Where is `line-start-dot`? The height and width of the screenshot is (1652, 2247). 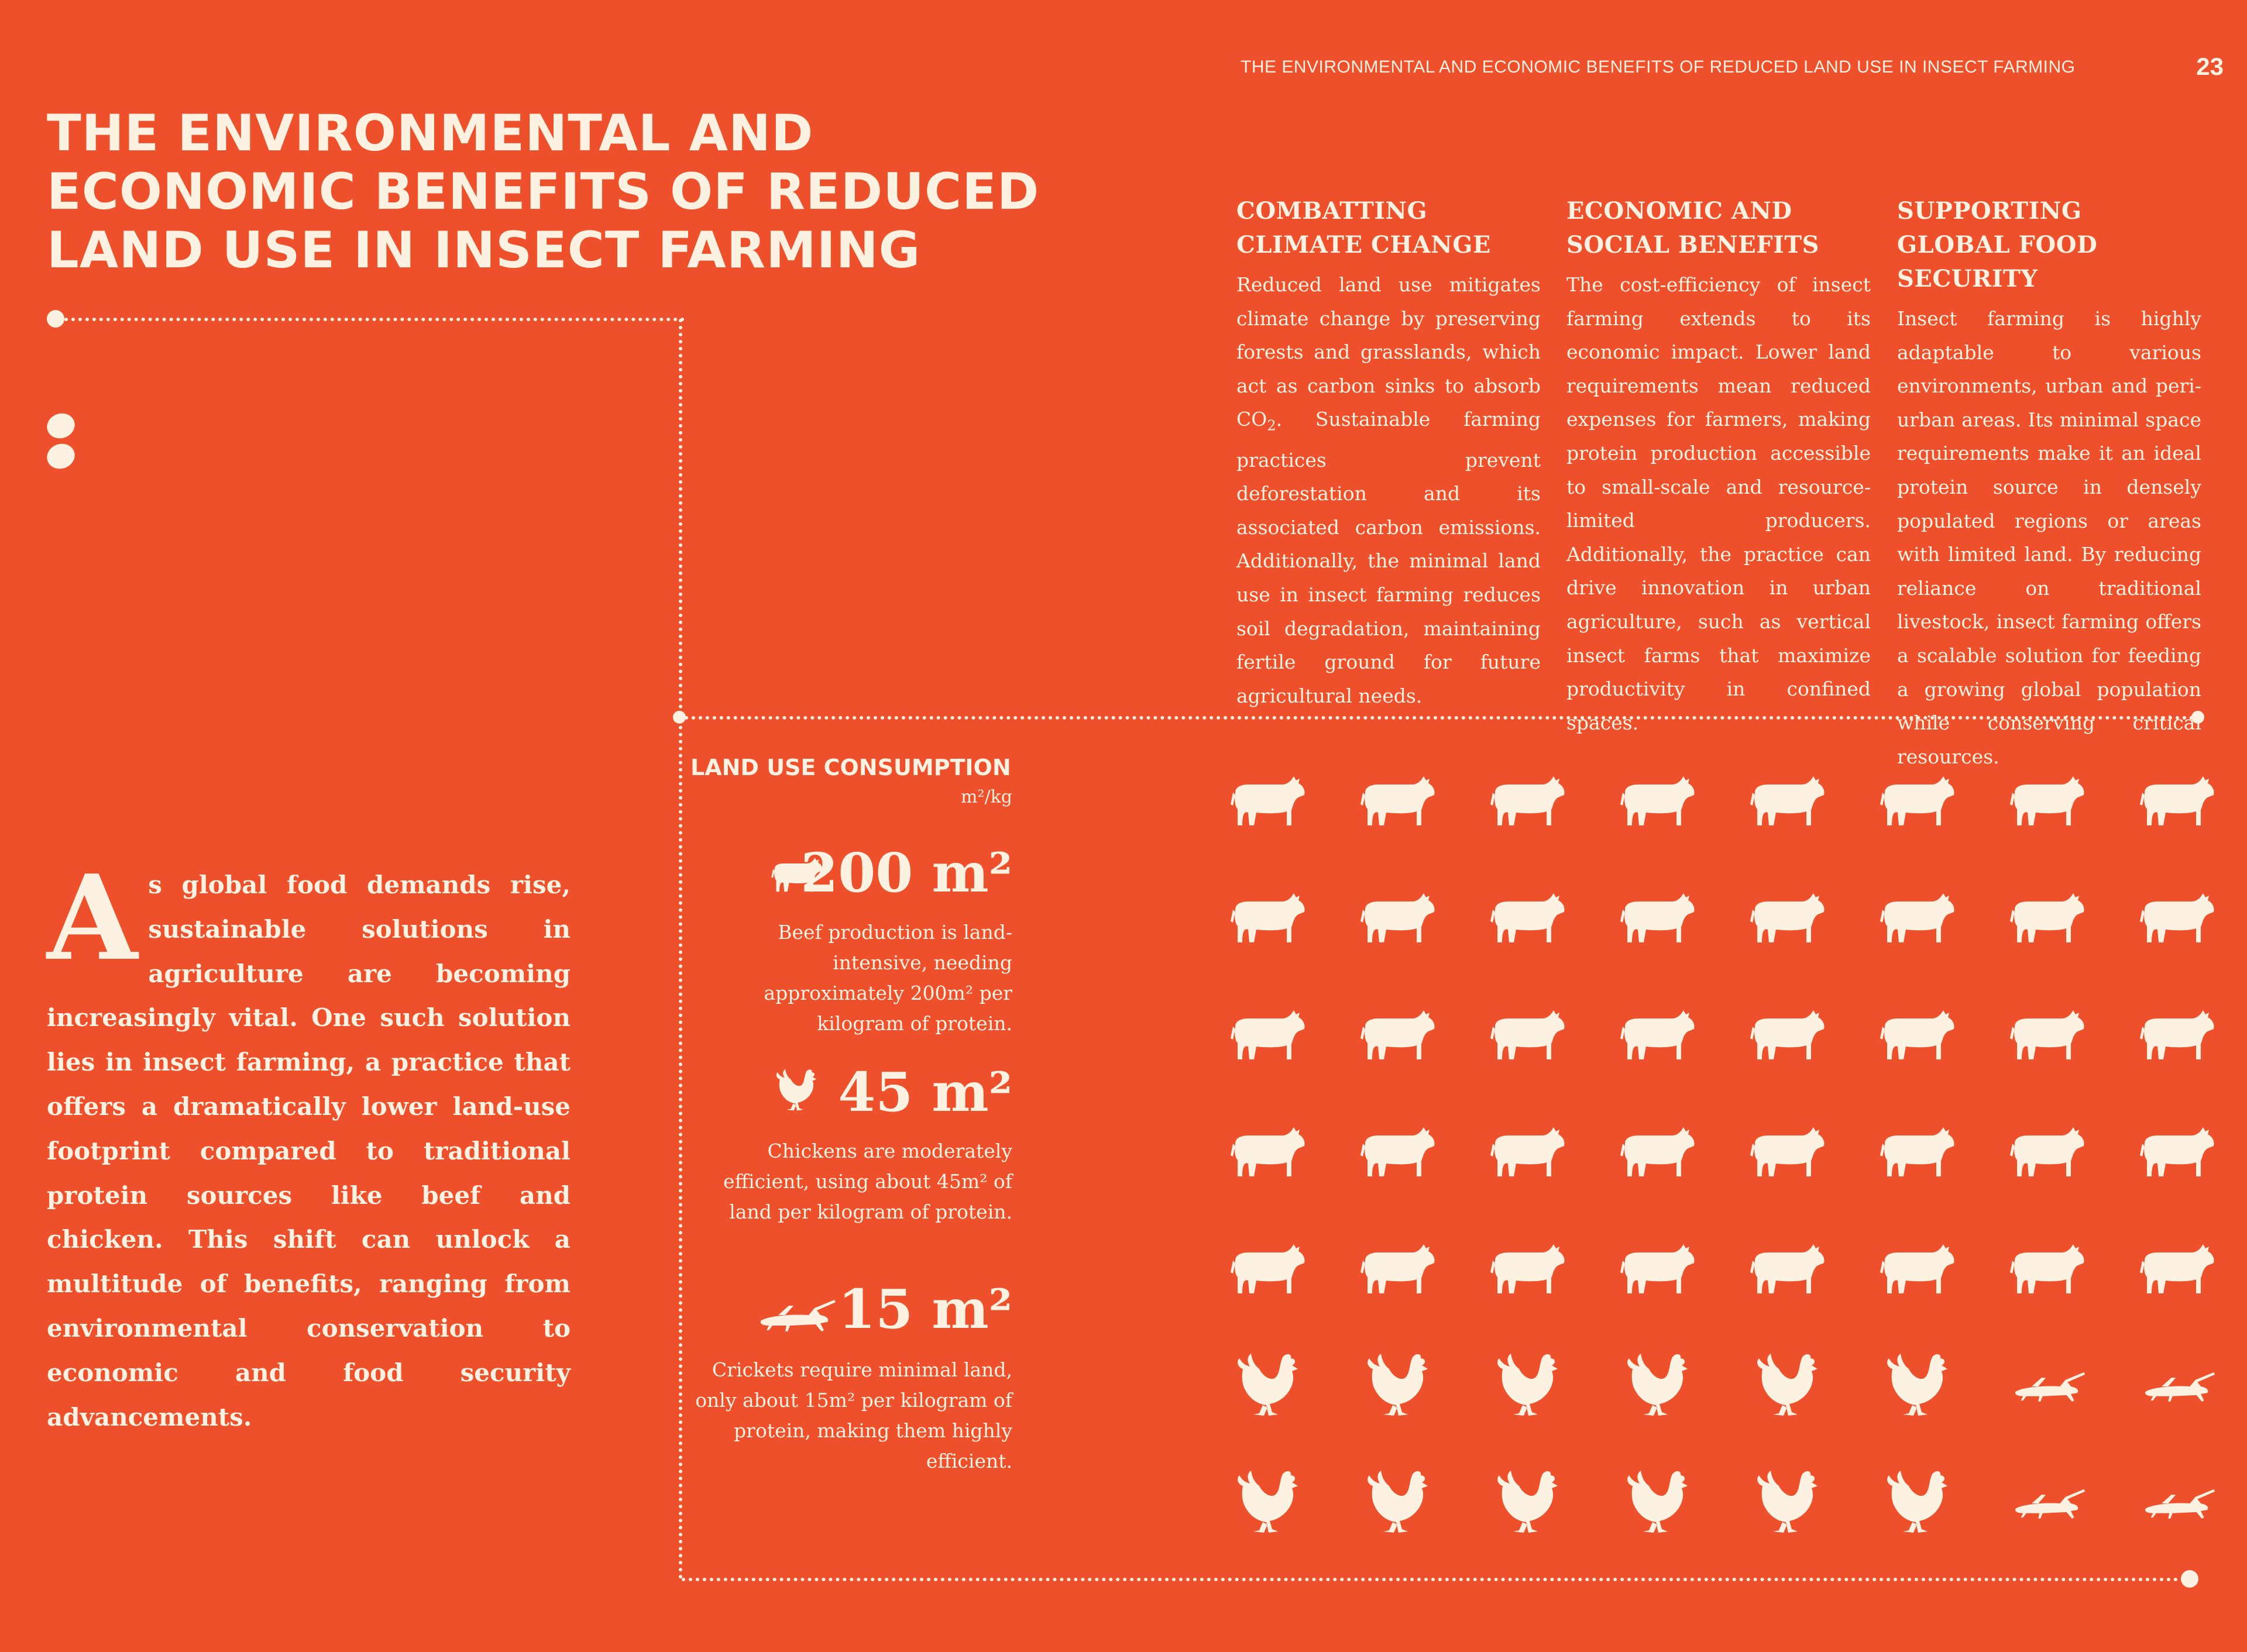
line-start-dot is located at coordinates (56, 319).